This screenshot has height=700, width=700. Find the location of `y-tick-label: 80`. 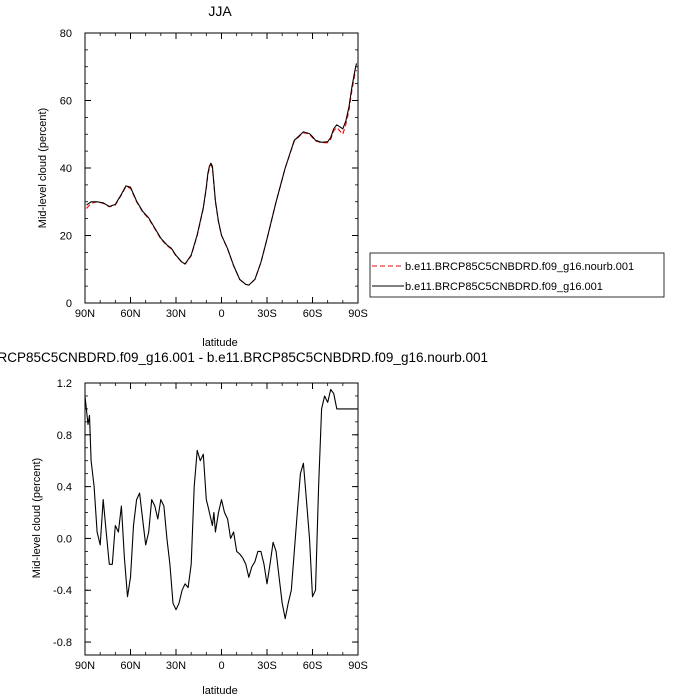

y-tick-label: 80 is located at coordinates (66, 34).